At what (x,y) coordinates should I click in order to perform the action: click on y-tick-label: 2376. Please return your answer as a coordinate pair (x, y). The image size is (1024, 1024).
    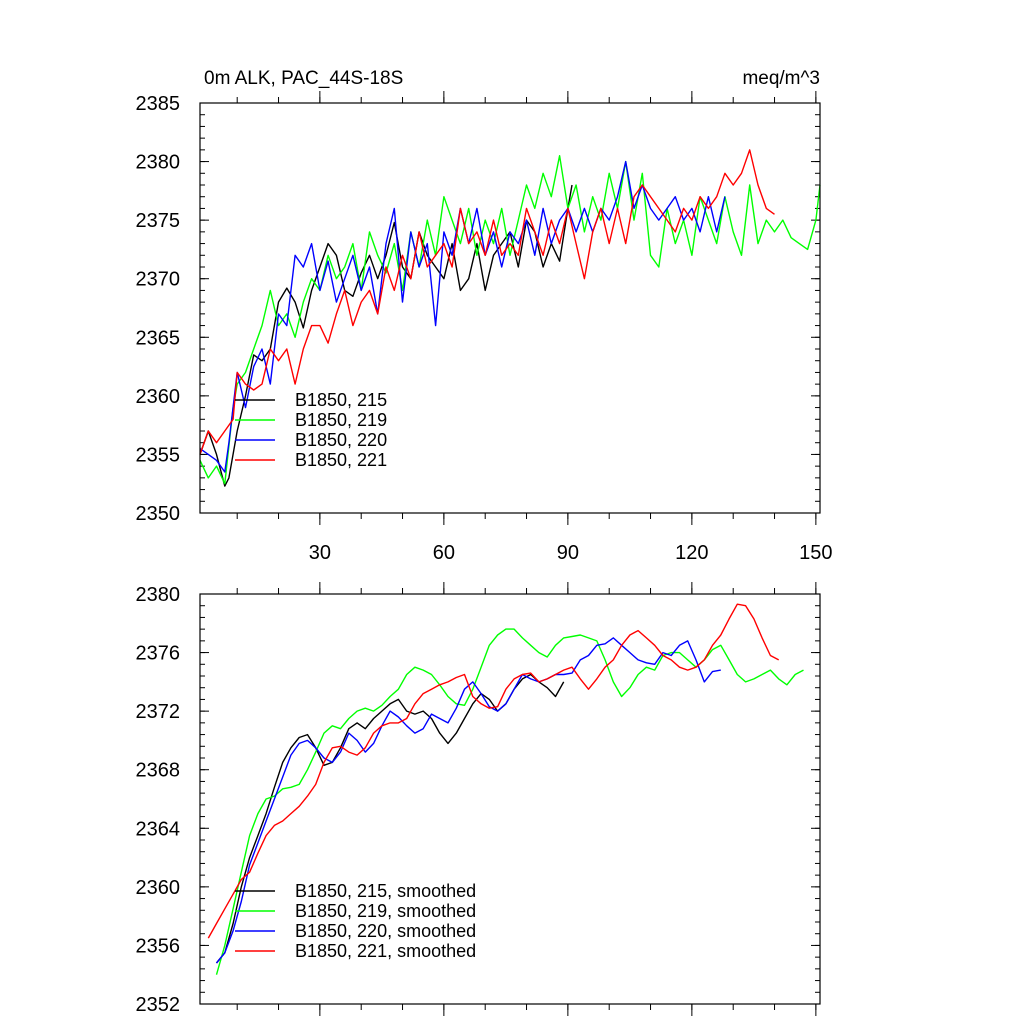
    Looking at the image, I should click on (158, 654).